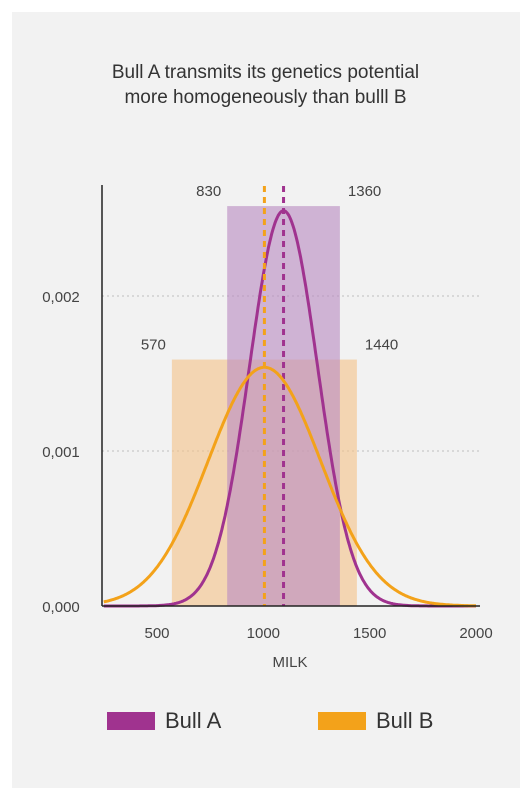 Image resolution: width=531 pixels, height=804 pixels. I want to click on range-label-low: 570, so click(153, 345).